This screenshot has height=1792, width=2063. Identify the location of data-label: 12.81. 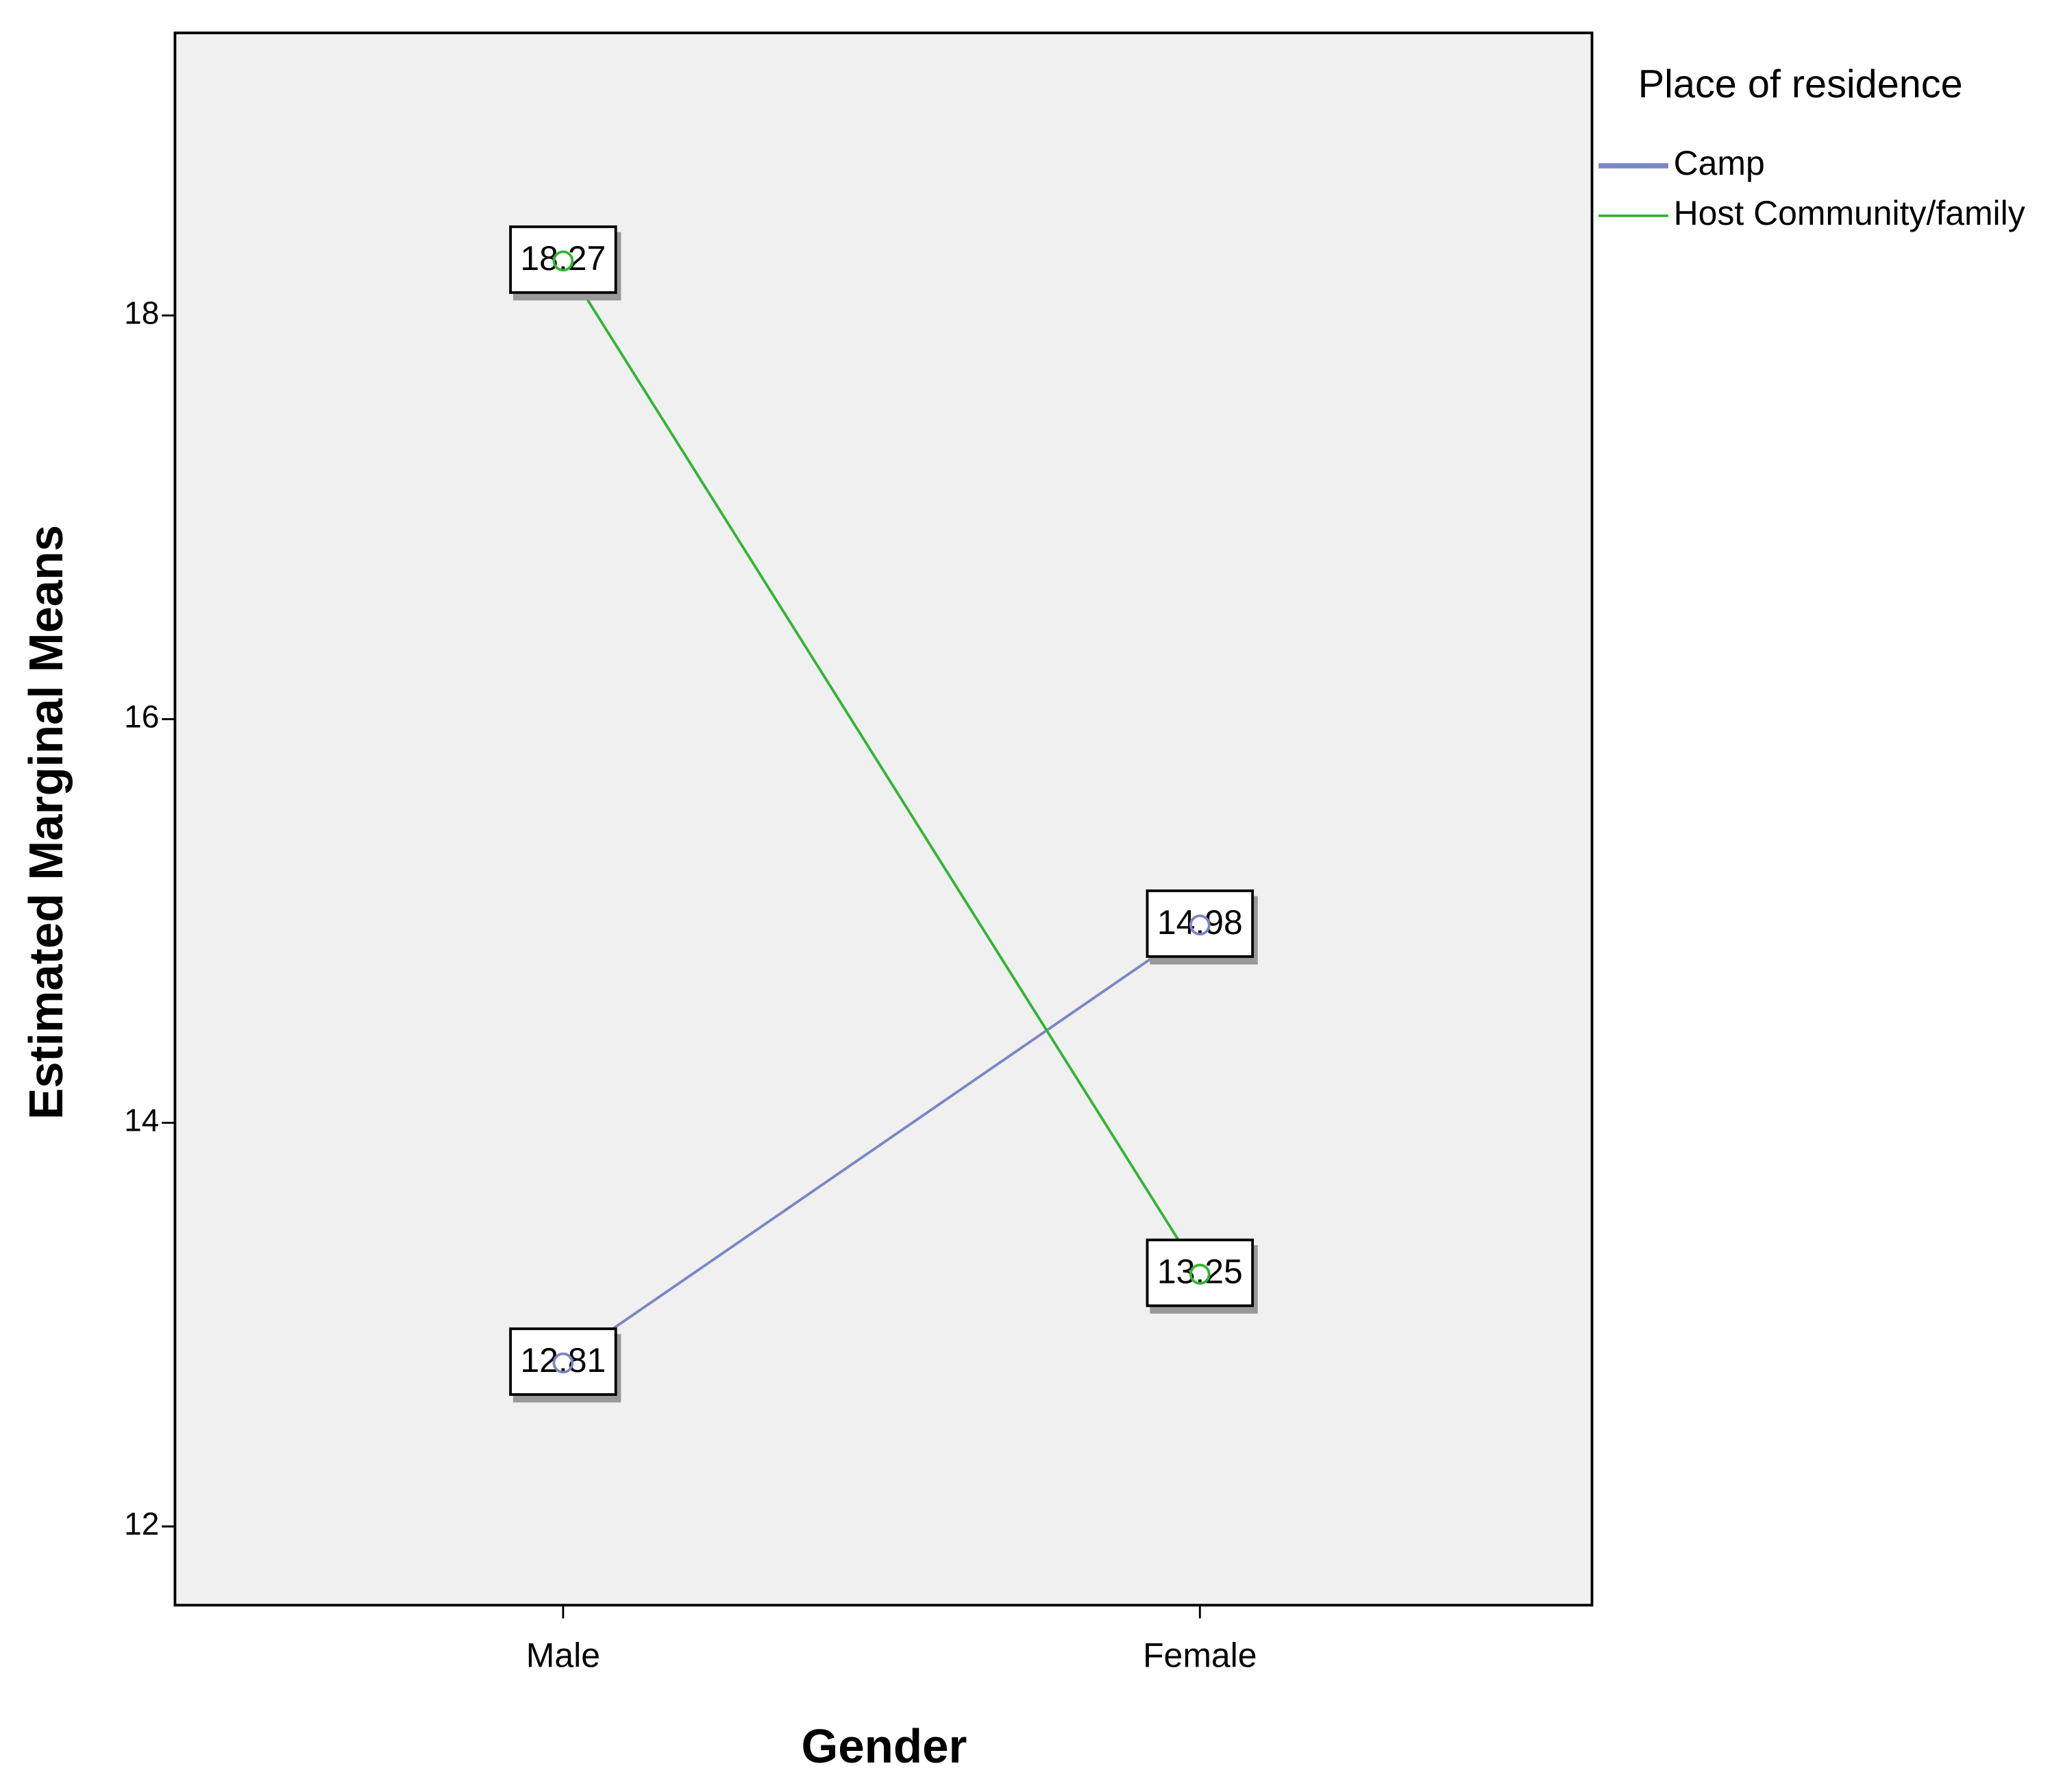
(563, 1360).